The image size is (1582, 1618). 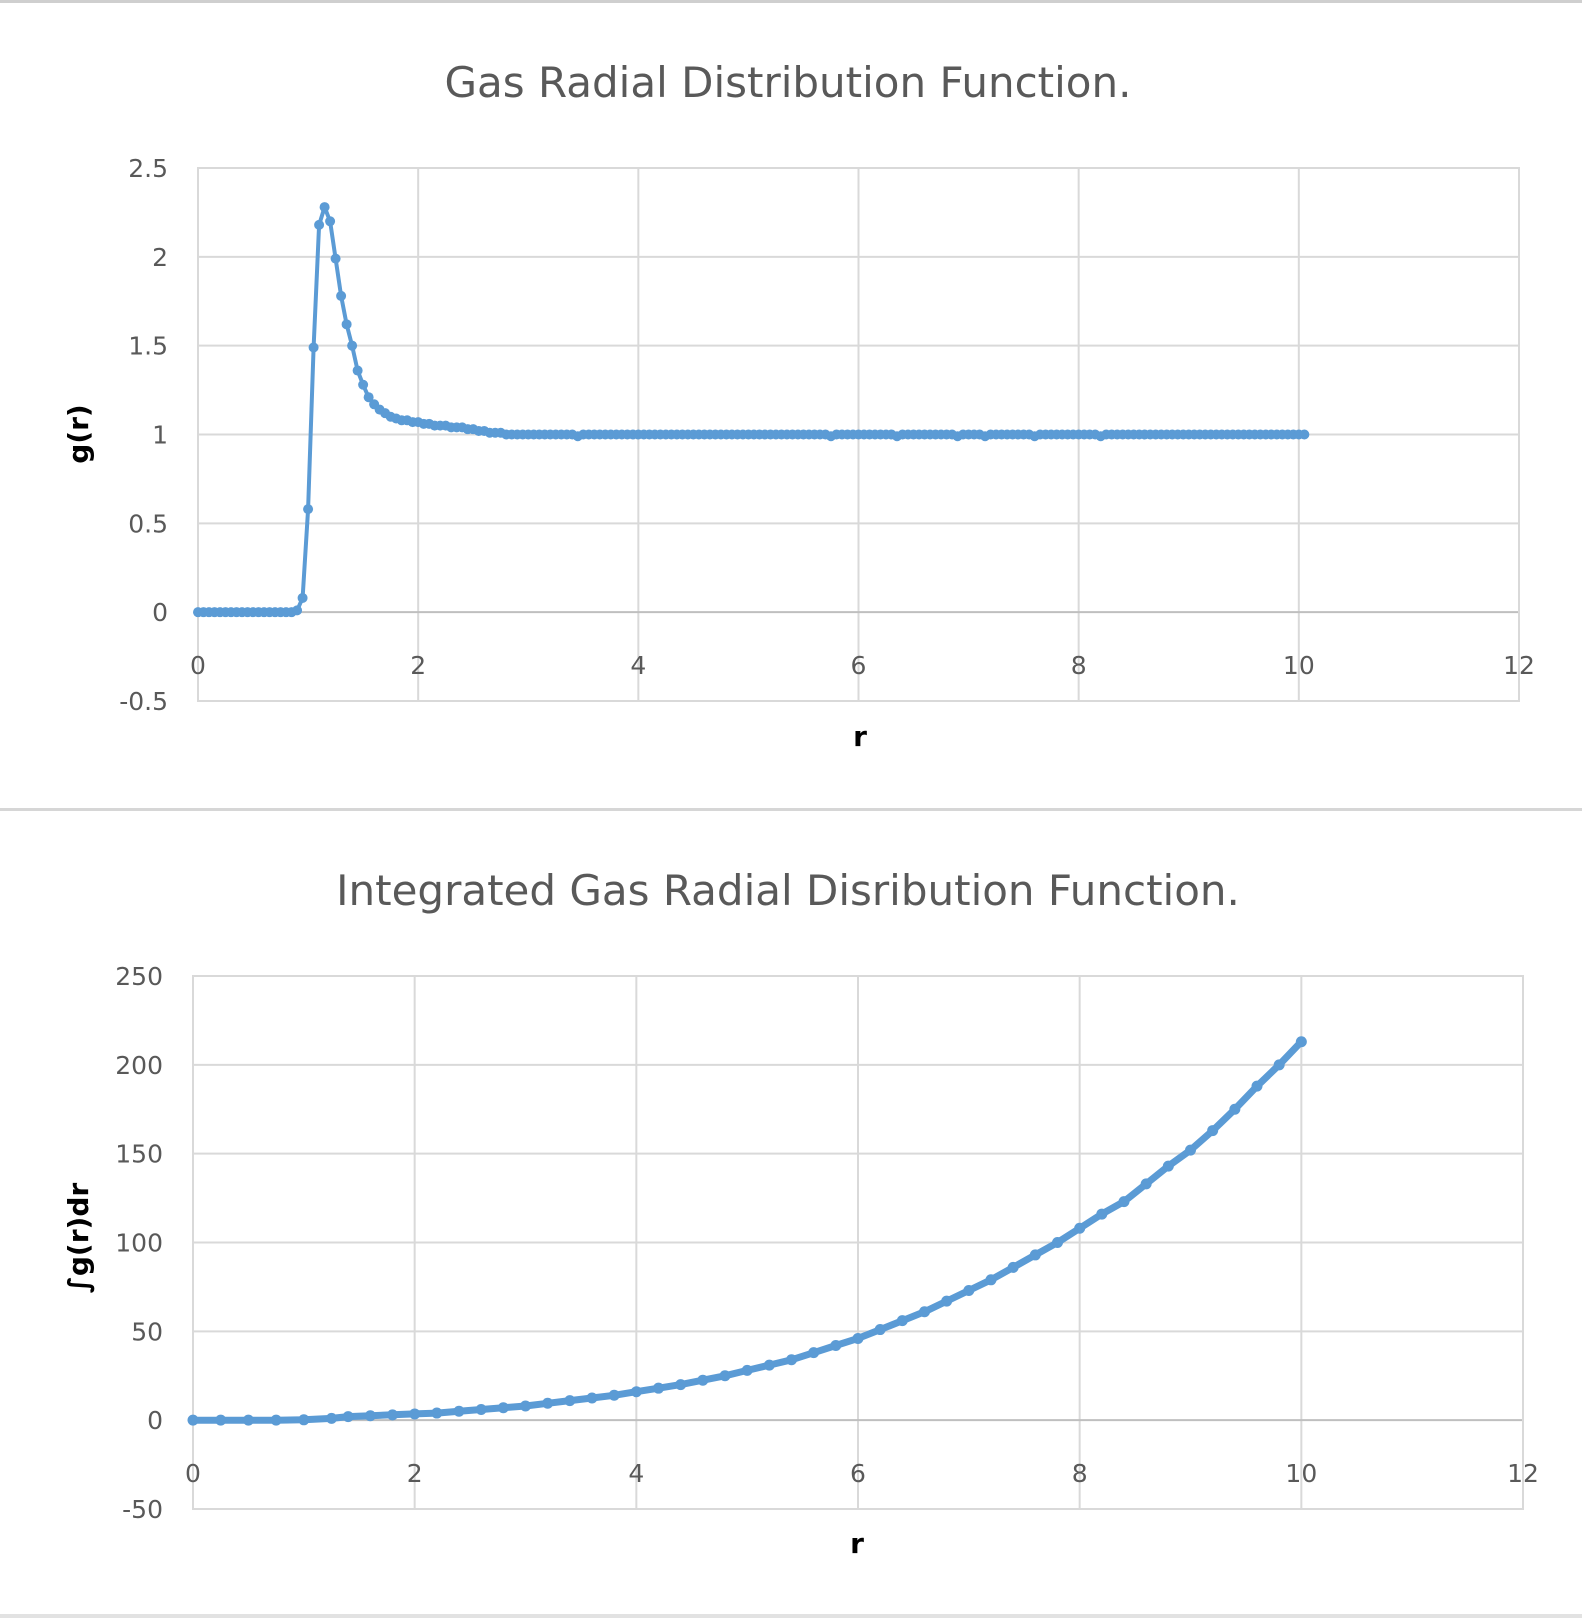 What do you see at coordinates (791, 809) in the screenshot?
I see `middle-divider` at bounding box center [791, 809].